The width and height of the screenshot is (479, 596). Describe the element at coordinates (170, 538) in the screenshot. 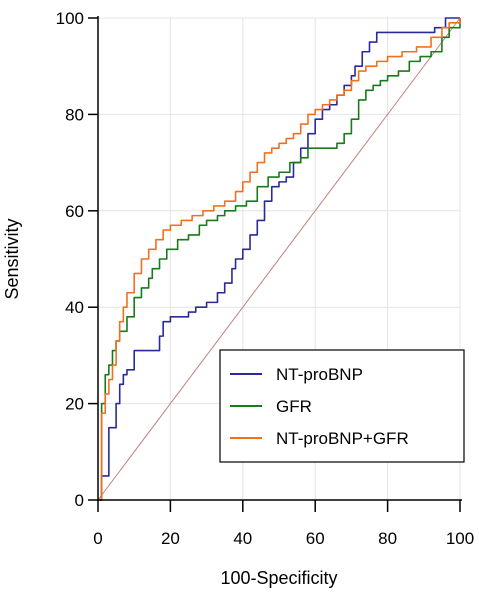

I see `x-tick-label-1: 20` at that location.